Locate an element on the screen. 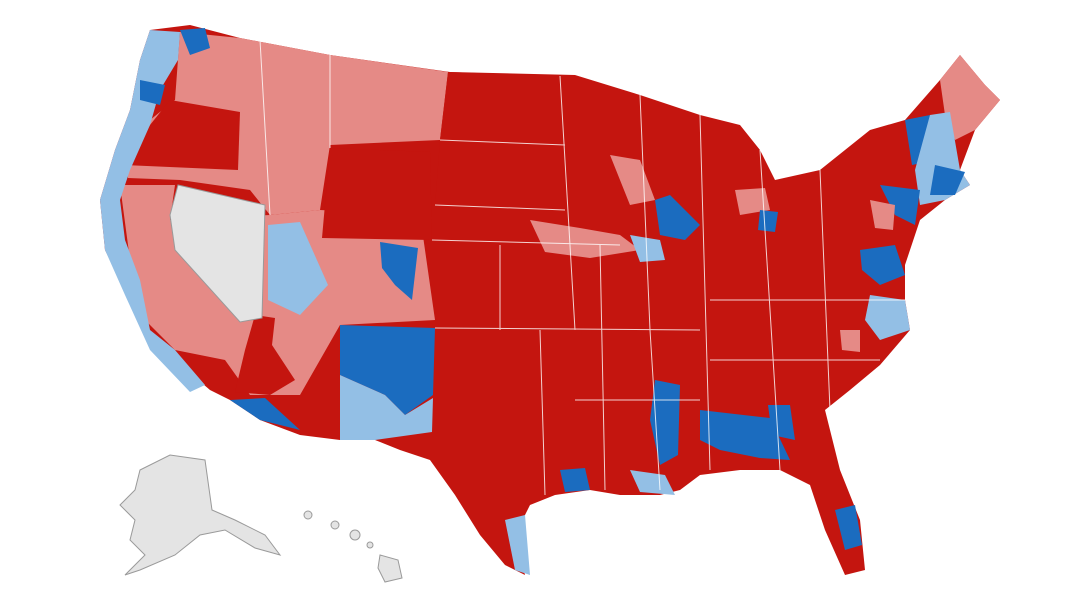  region-colorado is located at coordinates (399, 271).